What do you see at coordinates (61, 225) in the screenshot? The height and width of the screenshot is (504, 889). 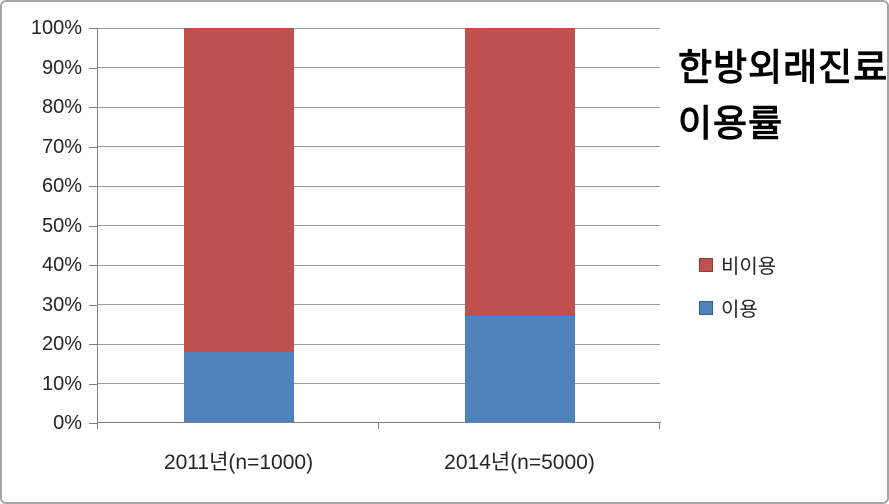 I see `y-axis-tick-label: 50%` at bounding box center [61, 225].